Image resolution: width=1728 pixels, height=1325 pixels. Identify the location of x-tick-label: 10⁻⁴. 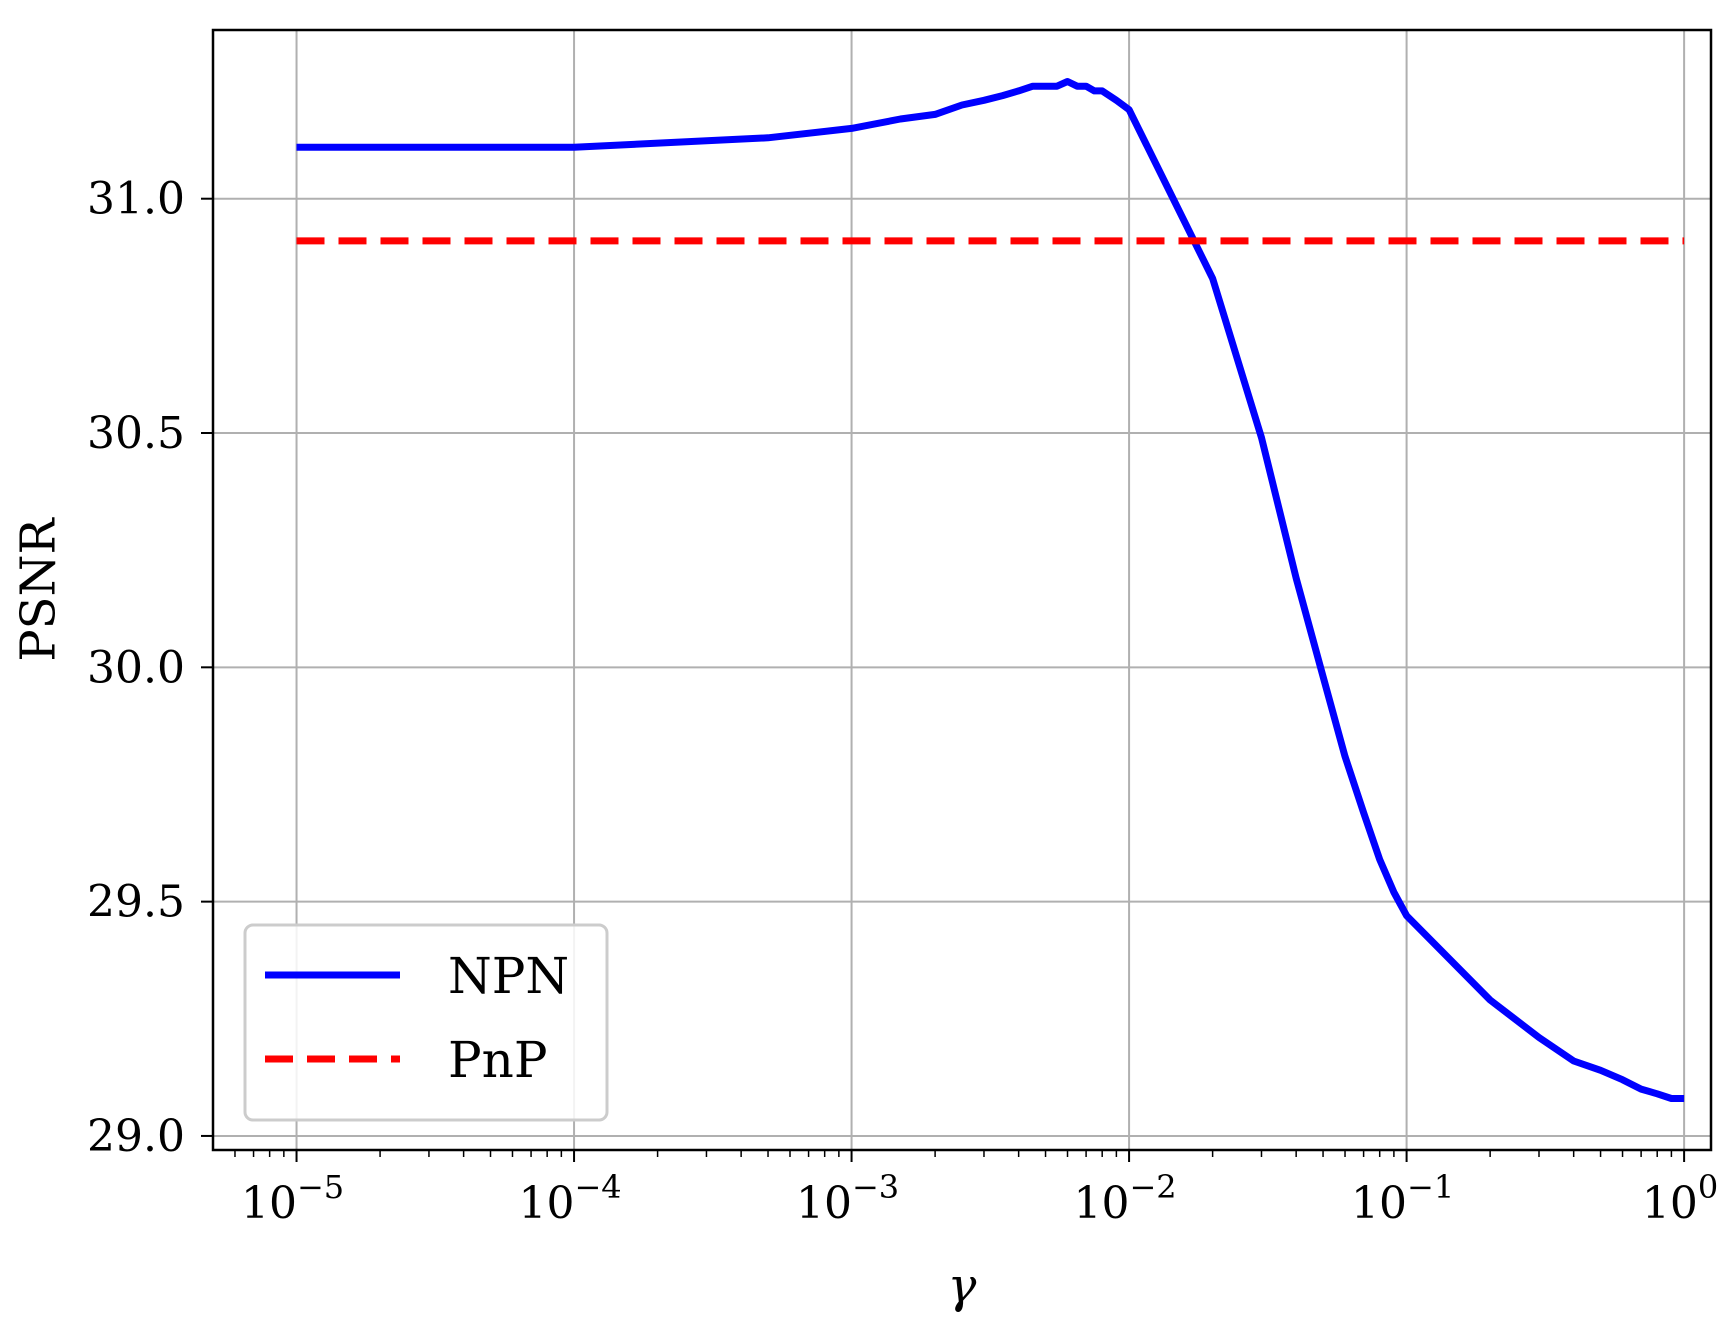
(569, 1198).